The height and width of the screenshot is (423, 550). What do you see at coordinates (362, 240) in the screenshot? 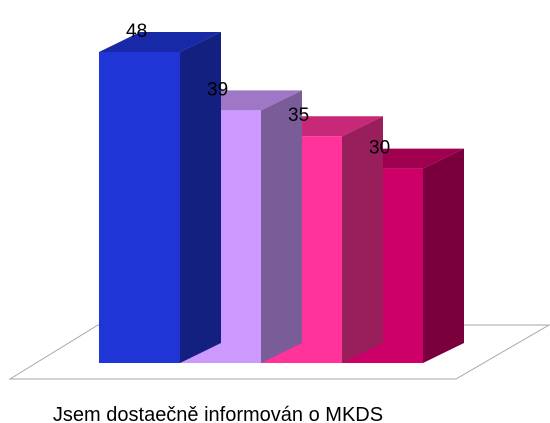
I see `bar-3-side` at bounding box center [362, 240].